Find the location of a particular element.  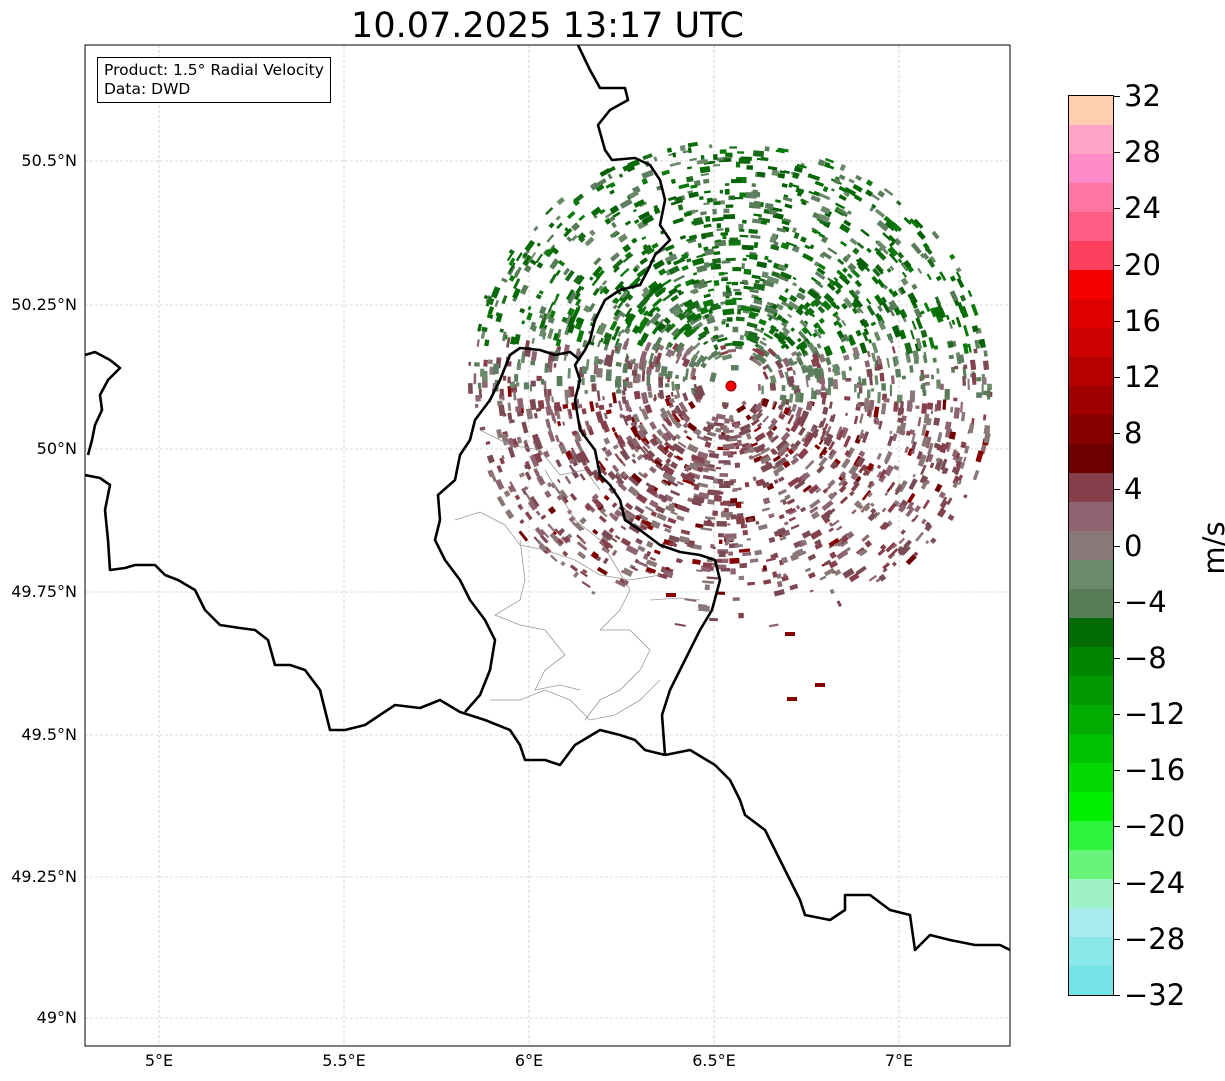

y-tick-49n: 49°N is located at coordinates (56, 1017).